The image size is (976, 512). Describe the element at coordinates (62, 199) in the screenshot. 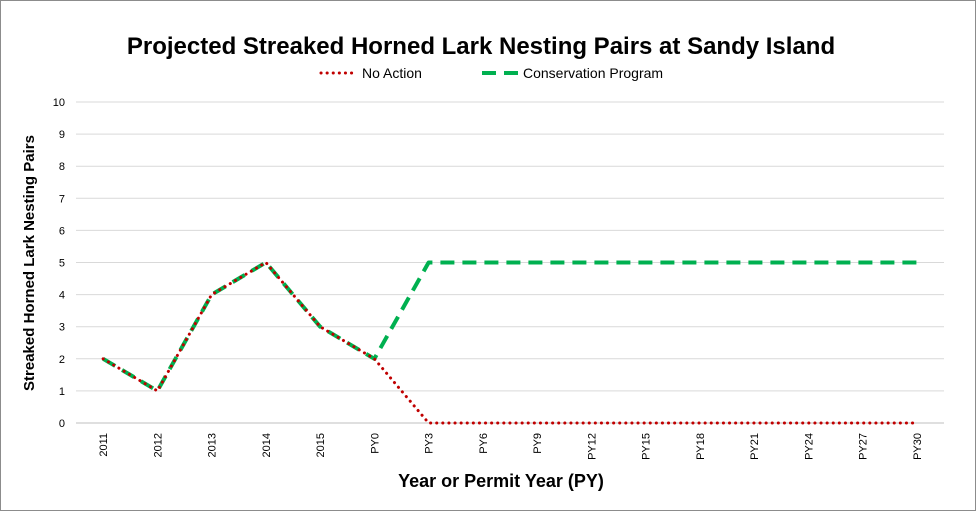

I see `y-tick-label: 7` at that location.